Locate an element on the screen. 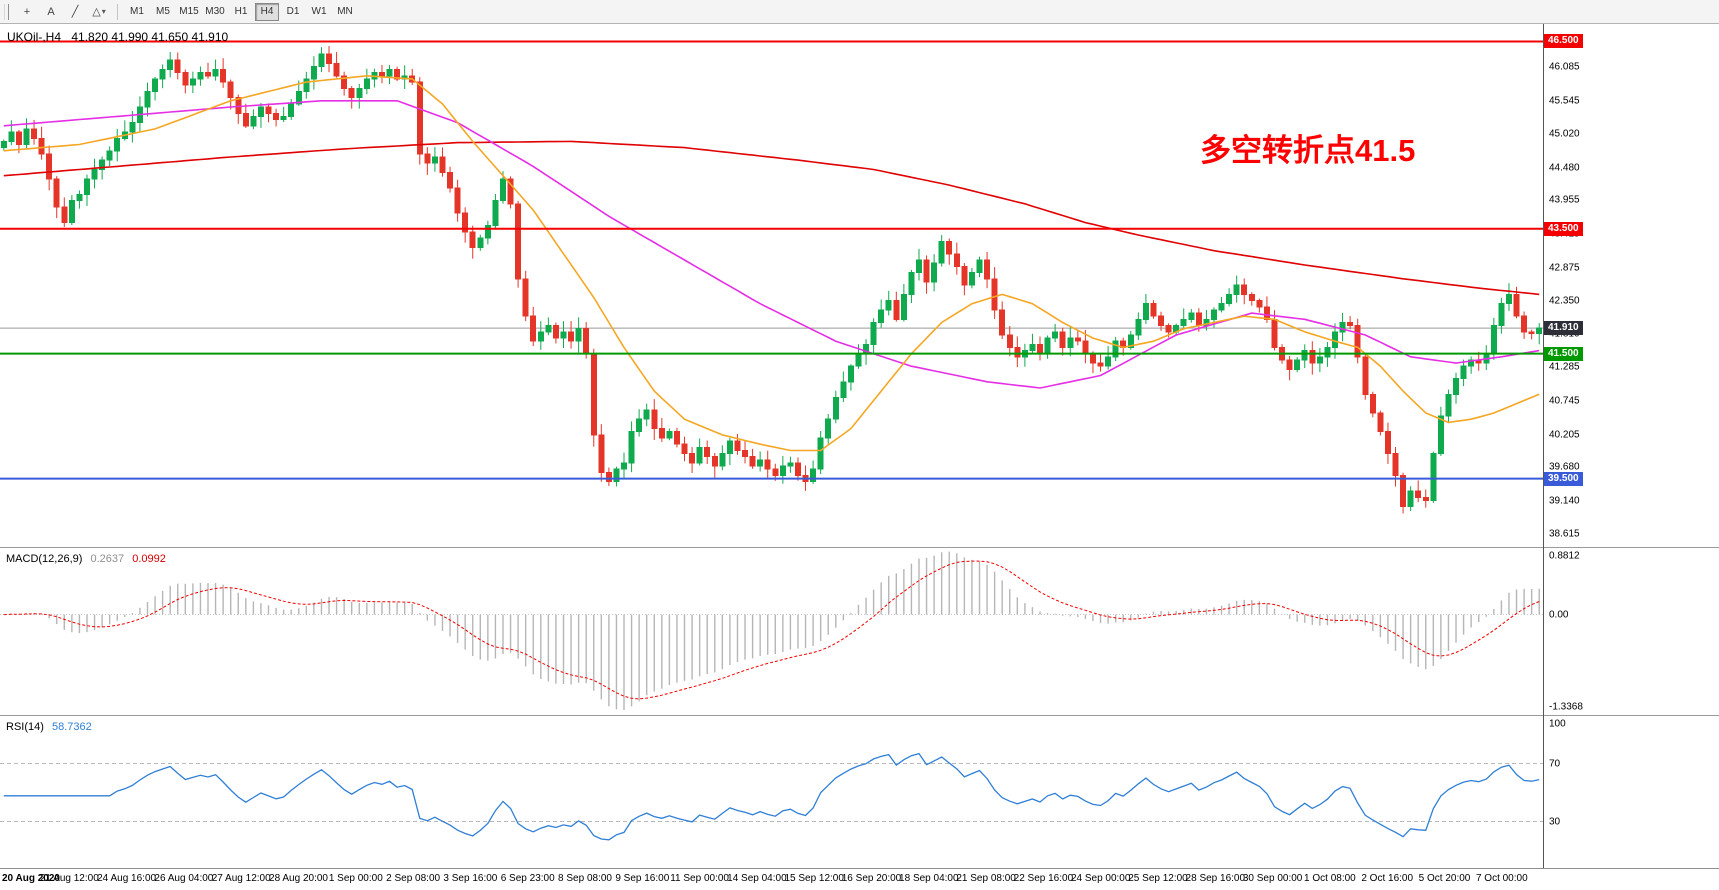 The width and height of the screenshot is (1719, 890). macd-axis-tick: -1.3368 is located at coordinates (1566, 707).